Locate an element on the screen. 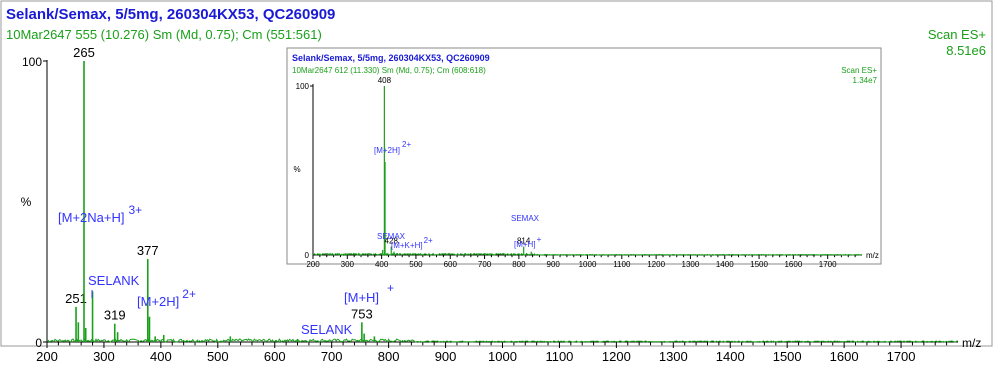 The width and height of the screenshot is (994, 367). main-x-tick-label: 1300 is located at coordinates (673, 356).